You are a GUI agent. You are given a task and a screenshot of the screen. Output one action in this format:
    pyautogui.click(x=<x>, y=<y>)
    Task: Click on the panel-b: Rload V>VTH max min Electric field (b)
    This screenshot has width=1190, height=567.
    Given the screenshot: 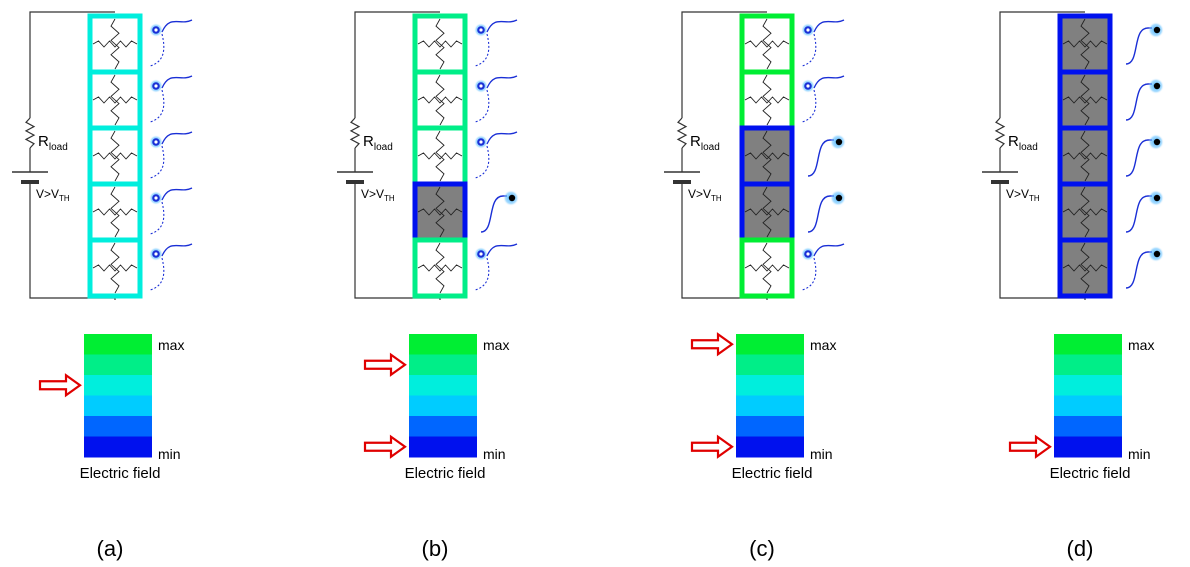 What is the action you would take?
    pyautogui.click(x=428, y=286)
    